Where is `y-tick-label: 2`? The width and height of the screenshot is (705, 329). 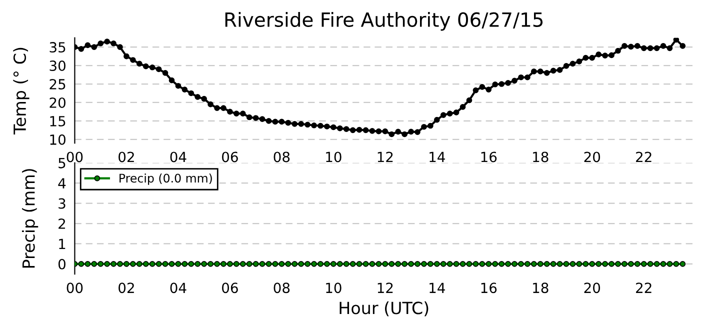 y-tick-label: 2 is located at coordinates (62, 223).